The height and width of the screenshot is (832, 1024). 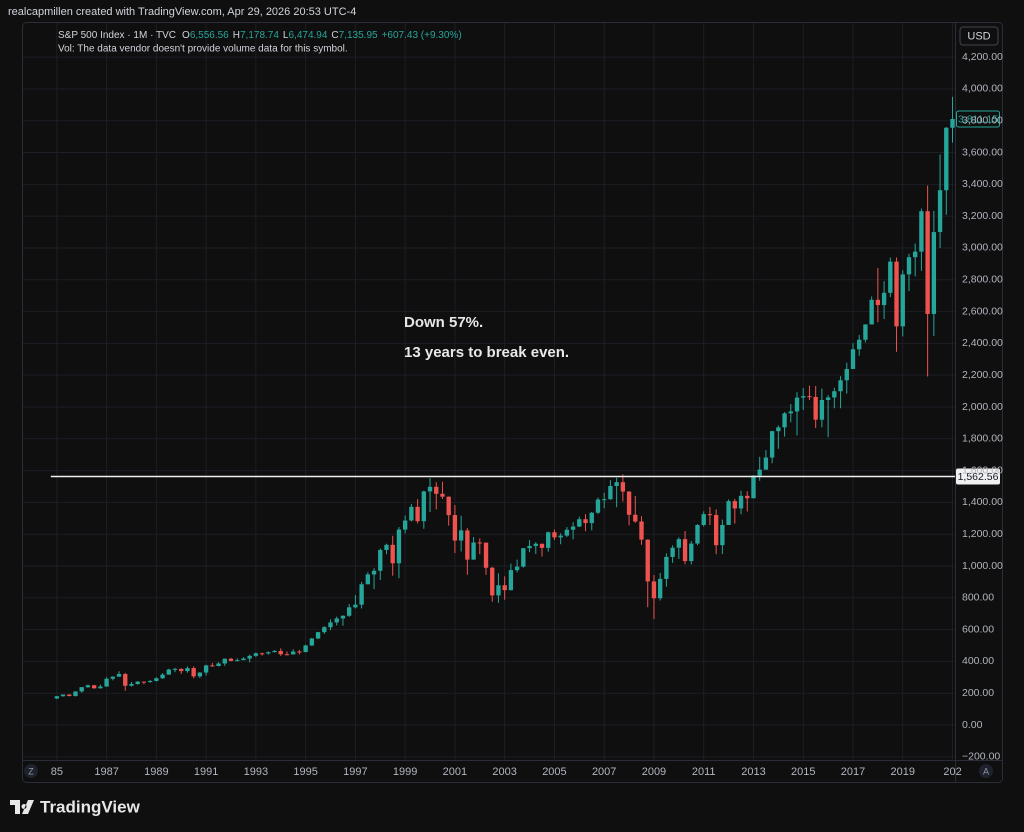 What do you see at coordinates (982, 502) in the screenshot?
I see `y-tick-label: 1,400.00` at bounding box center [982, 502].